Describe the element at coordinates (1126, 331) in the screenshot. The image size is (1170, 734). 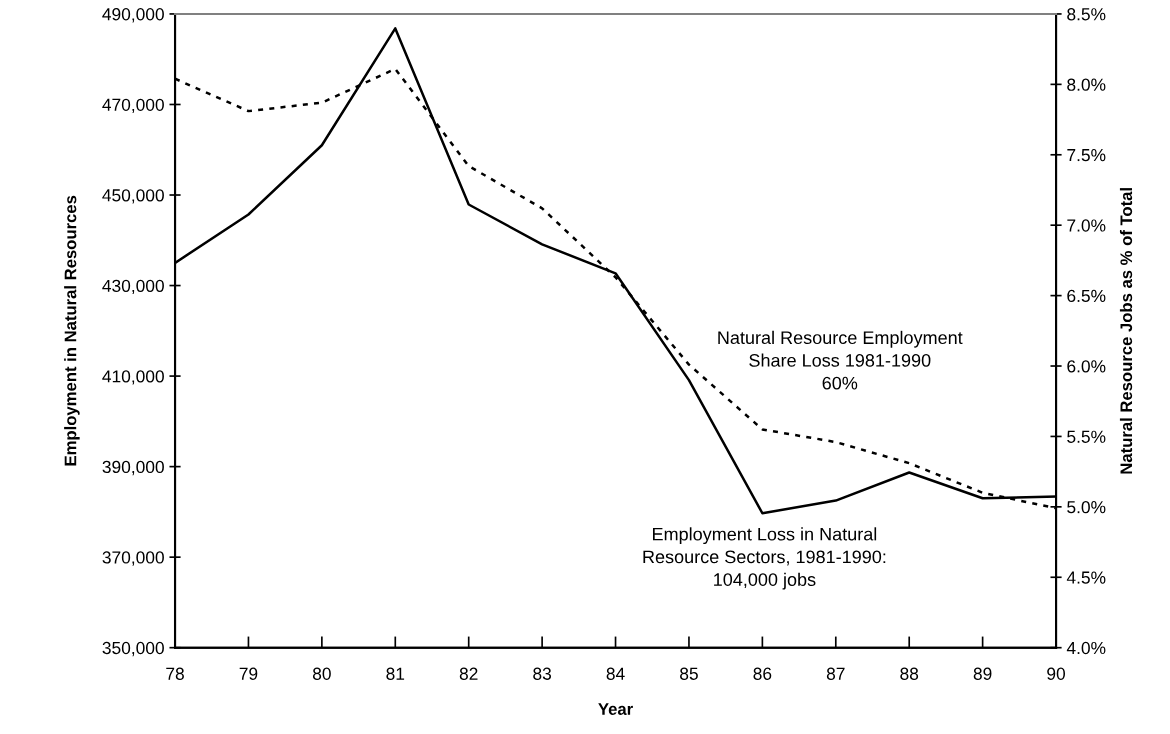
I see `y2-axis-title: Natural Resource Jobs as % of Total` at that location.